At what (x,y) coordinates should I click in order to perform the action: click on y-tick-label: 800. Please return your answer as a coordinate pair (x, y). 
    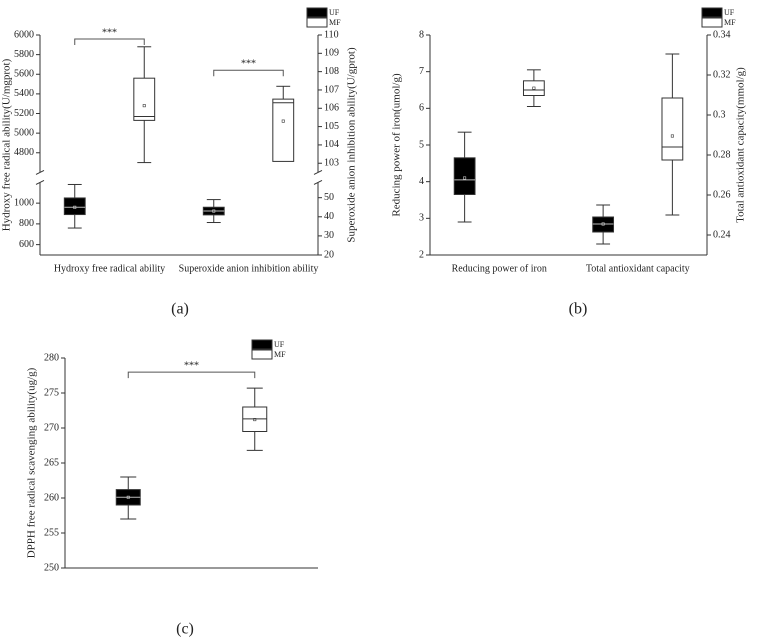
    Looking at the image, I should click on (26, 223).